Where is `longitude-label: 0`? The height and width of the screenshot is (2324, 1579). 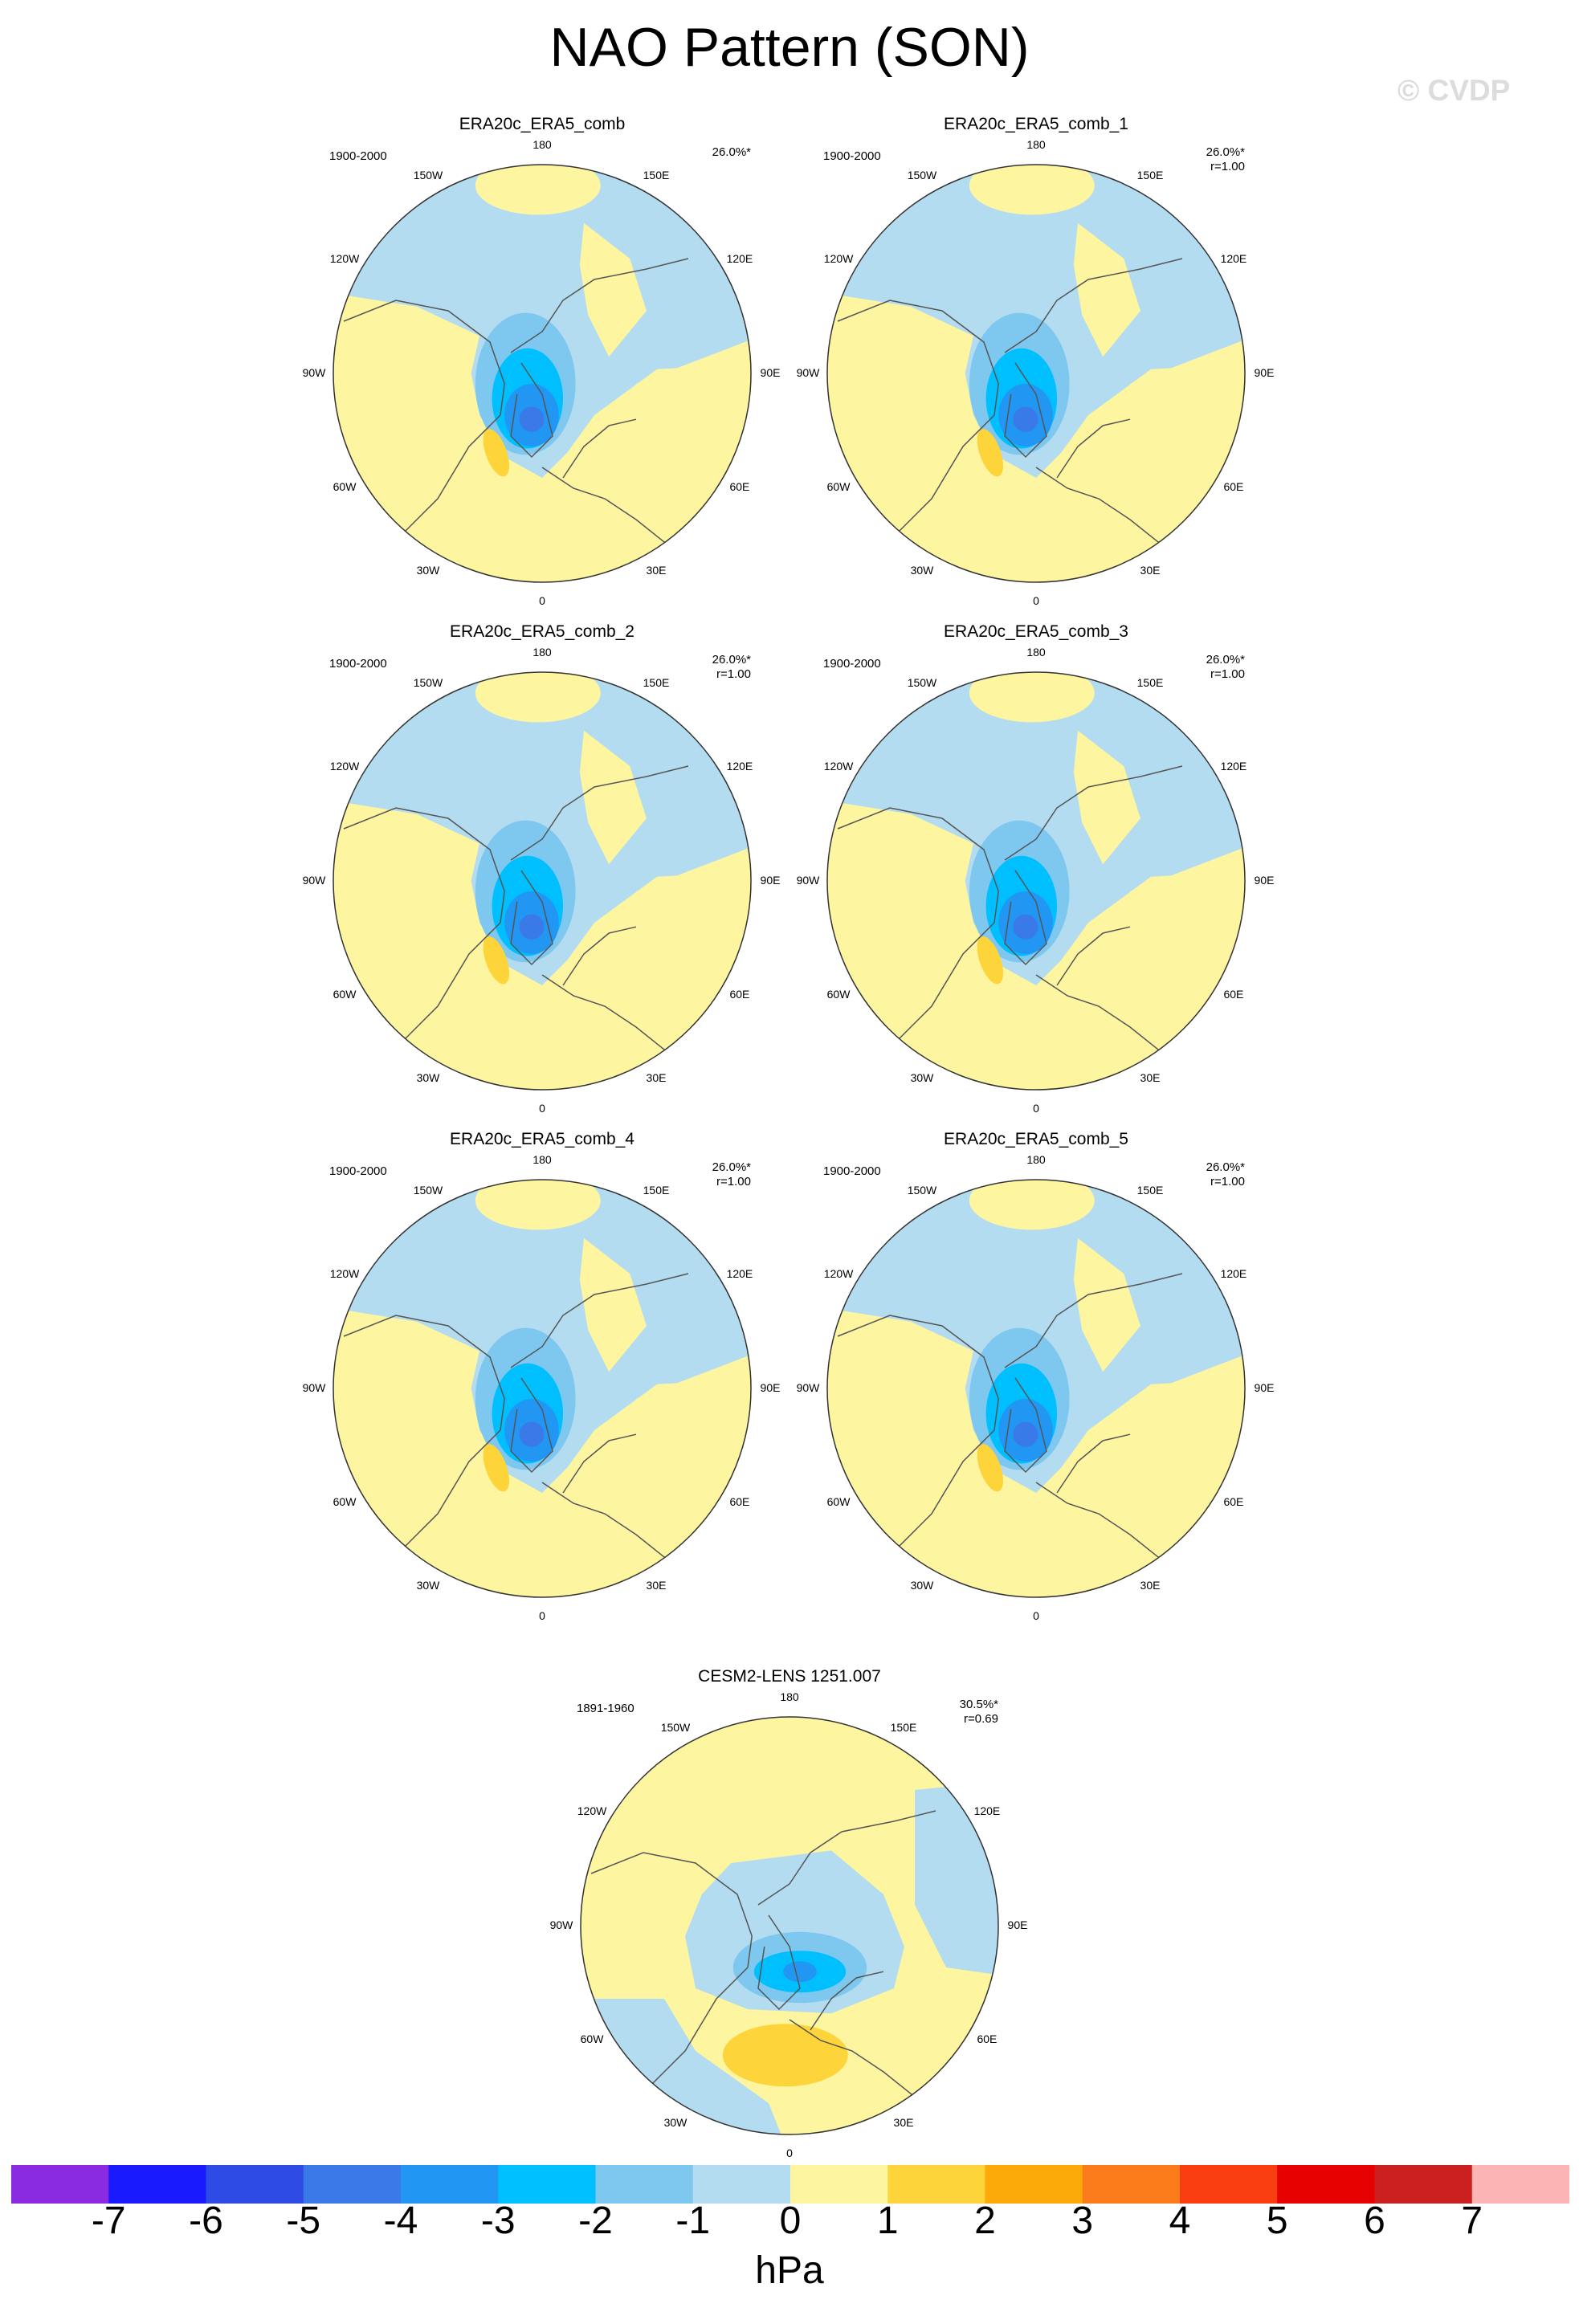
longitude-label: 0 is located at coordinates (789, 2153).